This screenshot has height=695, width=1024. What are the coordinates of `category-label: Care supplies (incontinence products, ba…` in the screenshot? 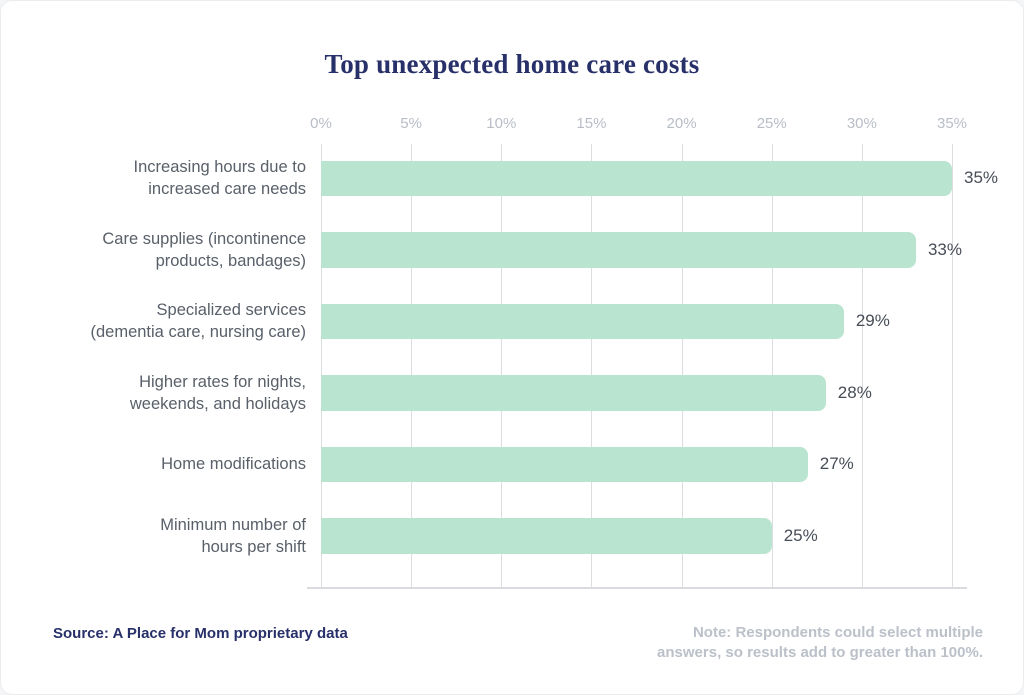 It's located at (204, 249).